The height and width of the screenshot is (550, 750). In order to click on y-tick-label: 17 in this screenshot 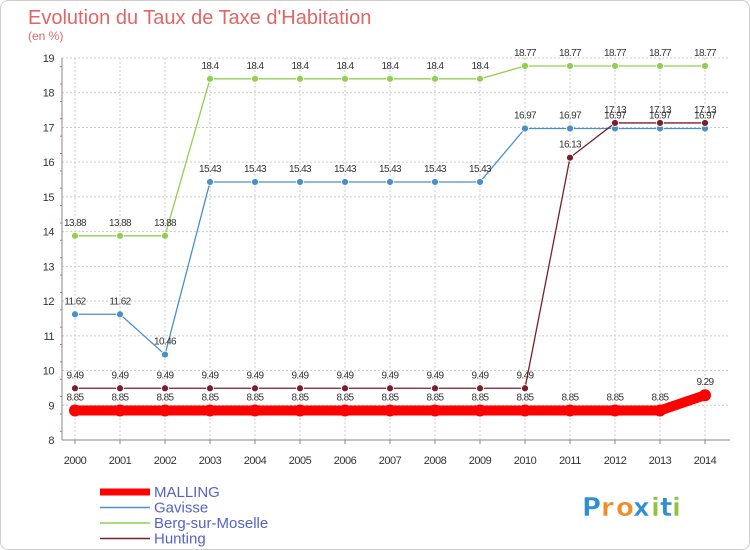, I will do `click(49, 128)`.